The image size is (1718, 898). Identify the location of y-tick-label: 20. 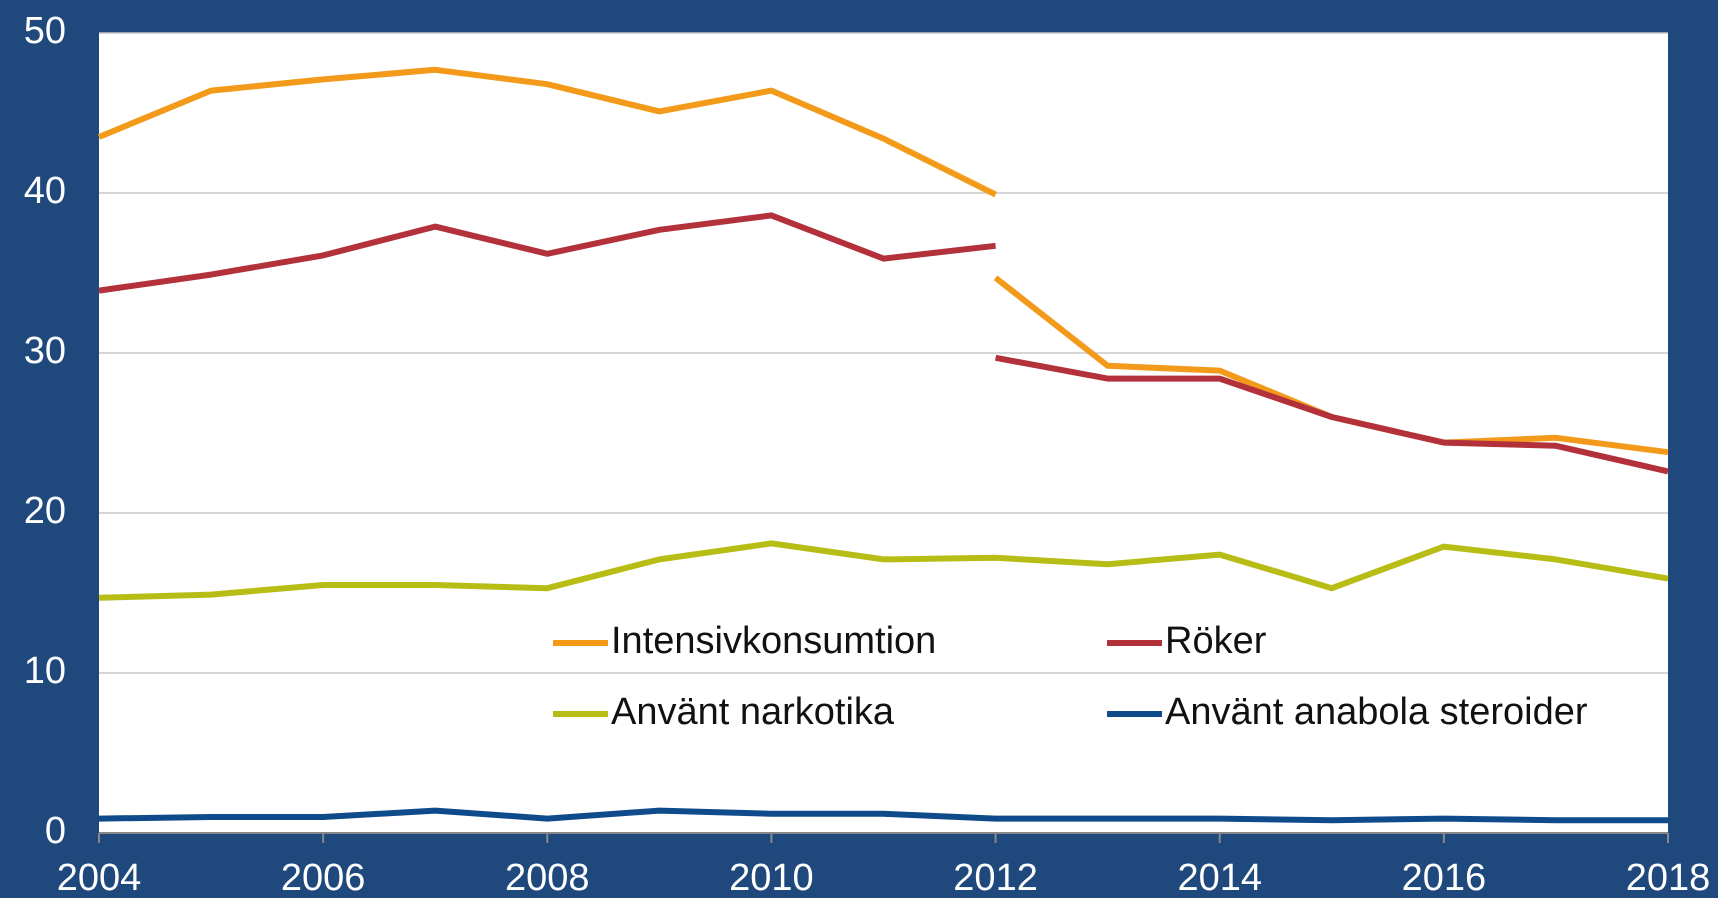
(45, 511).